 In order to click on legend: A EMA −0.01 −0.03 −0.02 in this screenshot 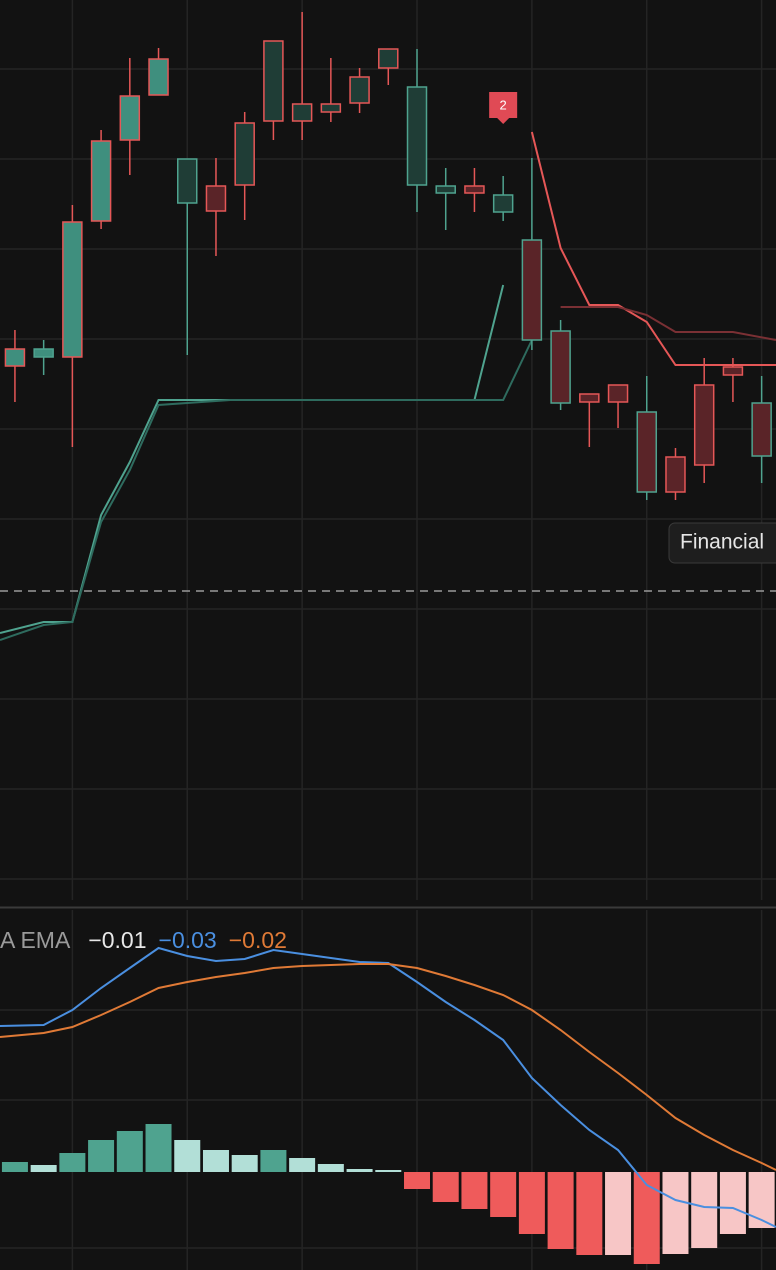, I will do `click(143, 940)`.